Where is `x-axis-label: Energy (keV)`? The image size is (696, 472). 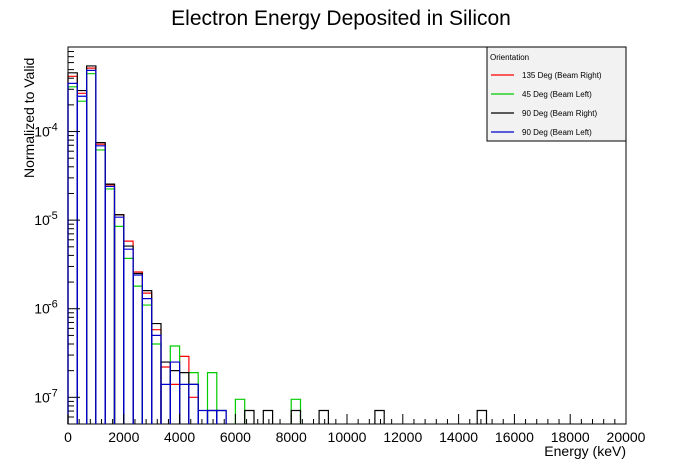 x-axis-label: Energy (keV) is located at coordinates (585, 451).